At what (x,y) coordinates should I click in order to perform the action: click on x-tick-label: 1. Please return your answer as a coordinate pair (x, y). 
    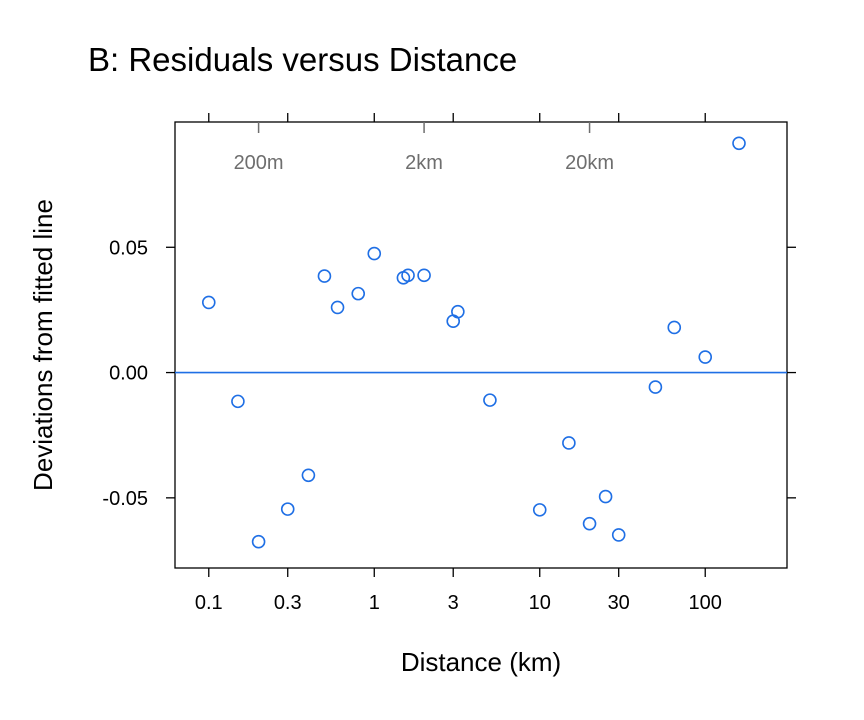
    Looking at the image, I should click on (374, 603).